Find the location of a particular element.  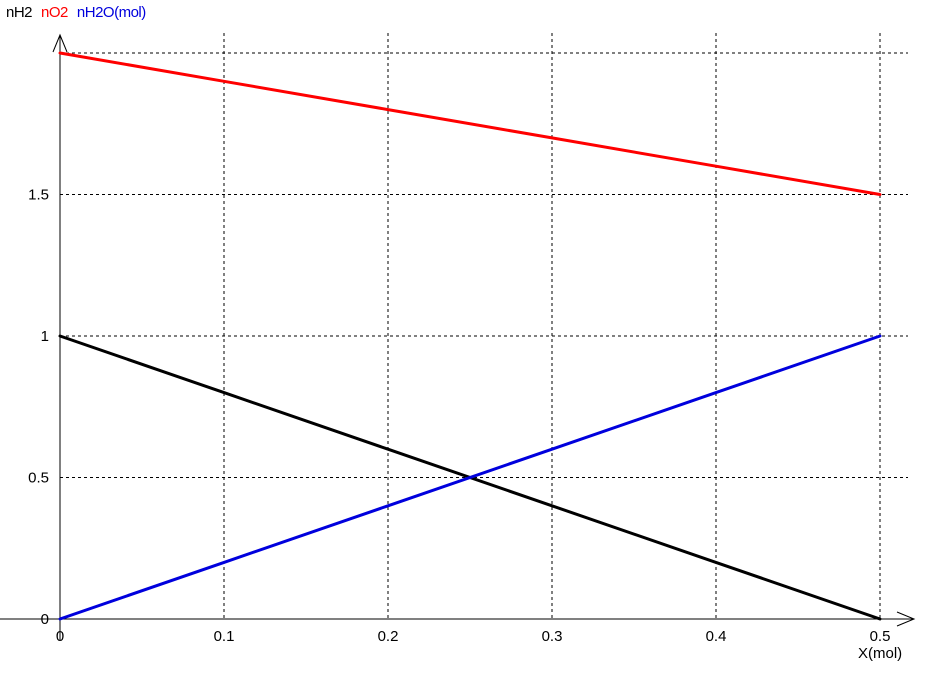

y-tick-label-0: 0 is located at coordinates (45, 619).